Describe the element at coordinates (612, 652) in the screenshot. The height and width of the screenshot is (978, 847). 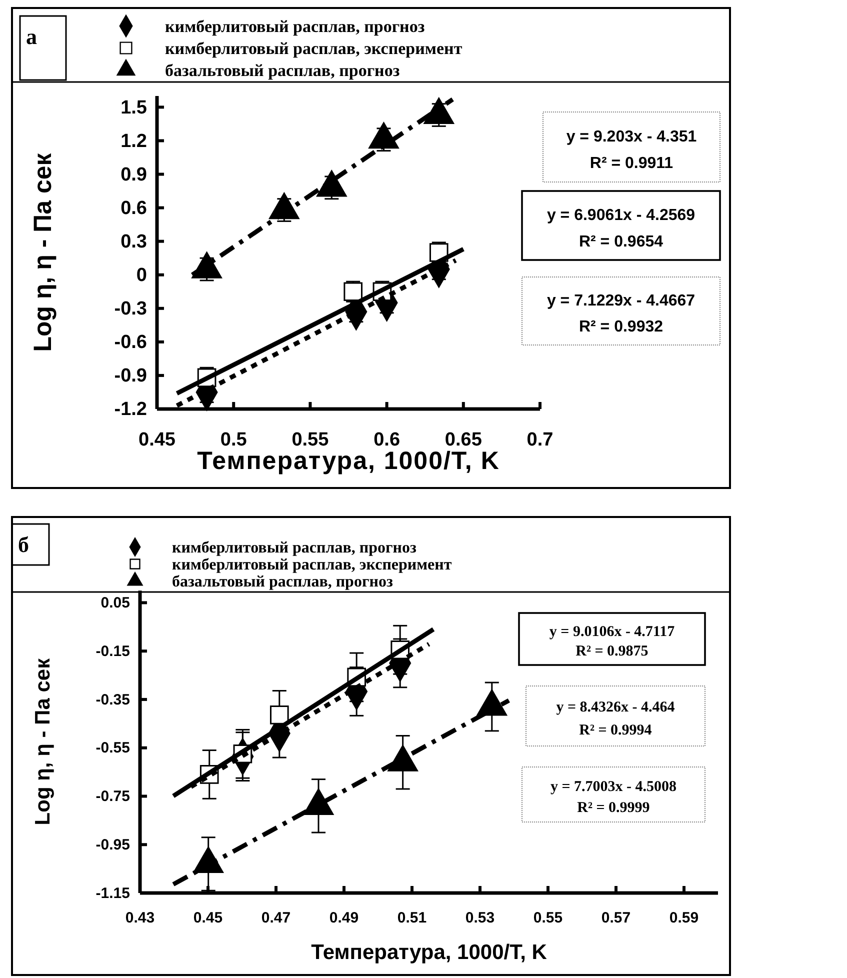
I see `annotation: R² = 0.9875` at that location.